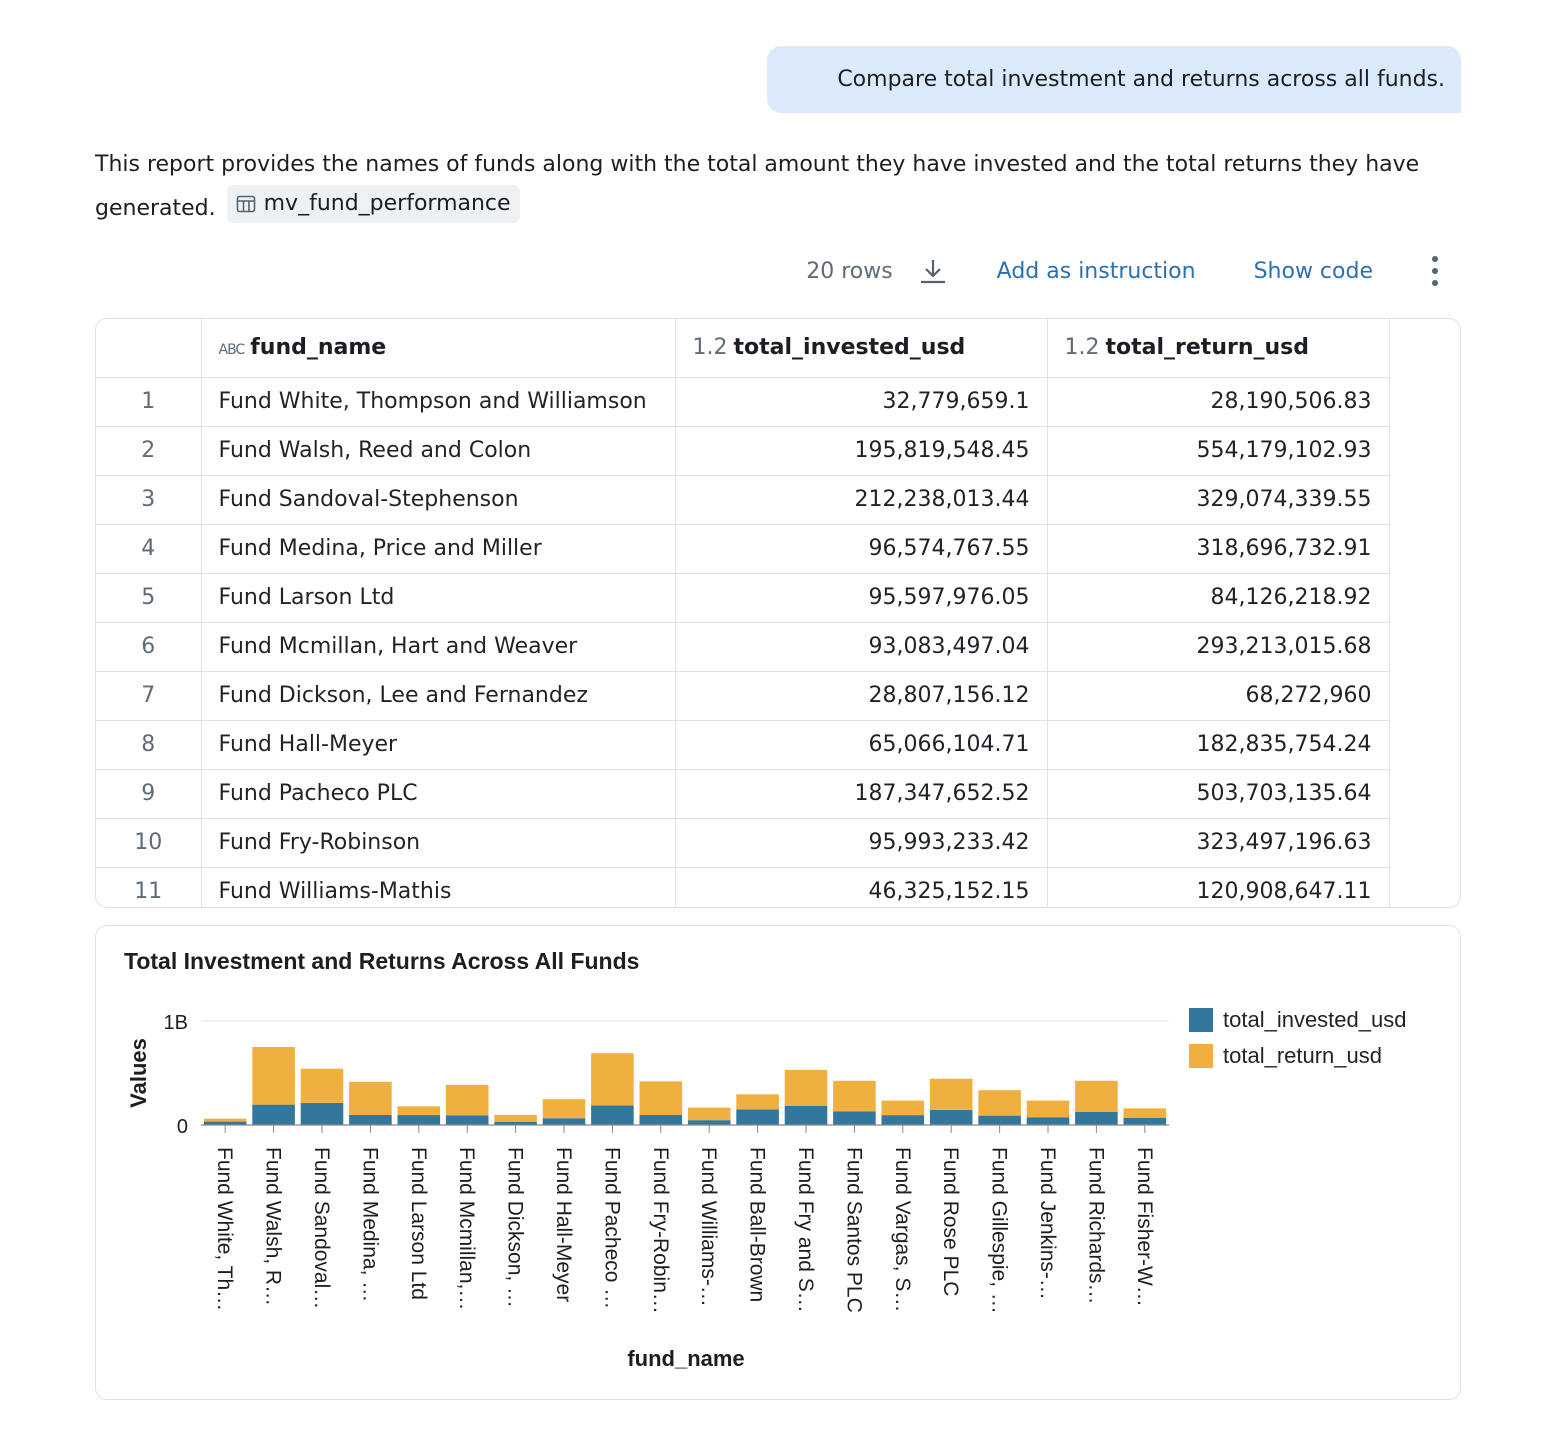 The image size is (1548, 1444). What do you see at coordinates (861, 696) in the screenshot?
I see `invested-cell: 28,807,156.12` at bounding box center [861, 696].